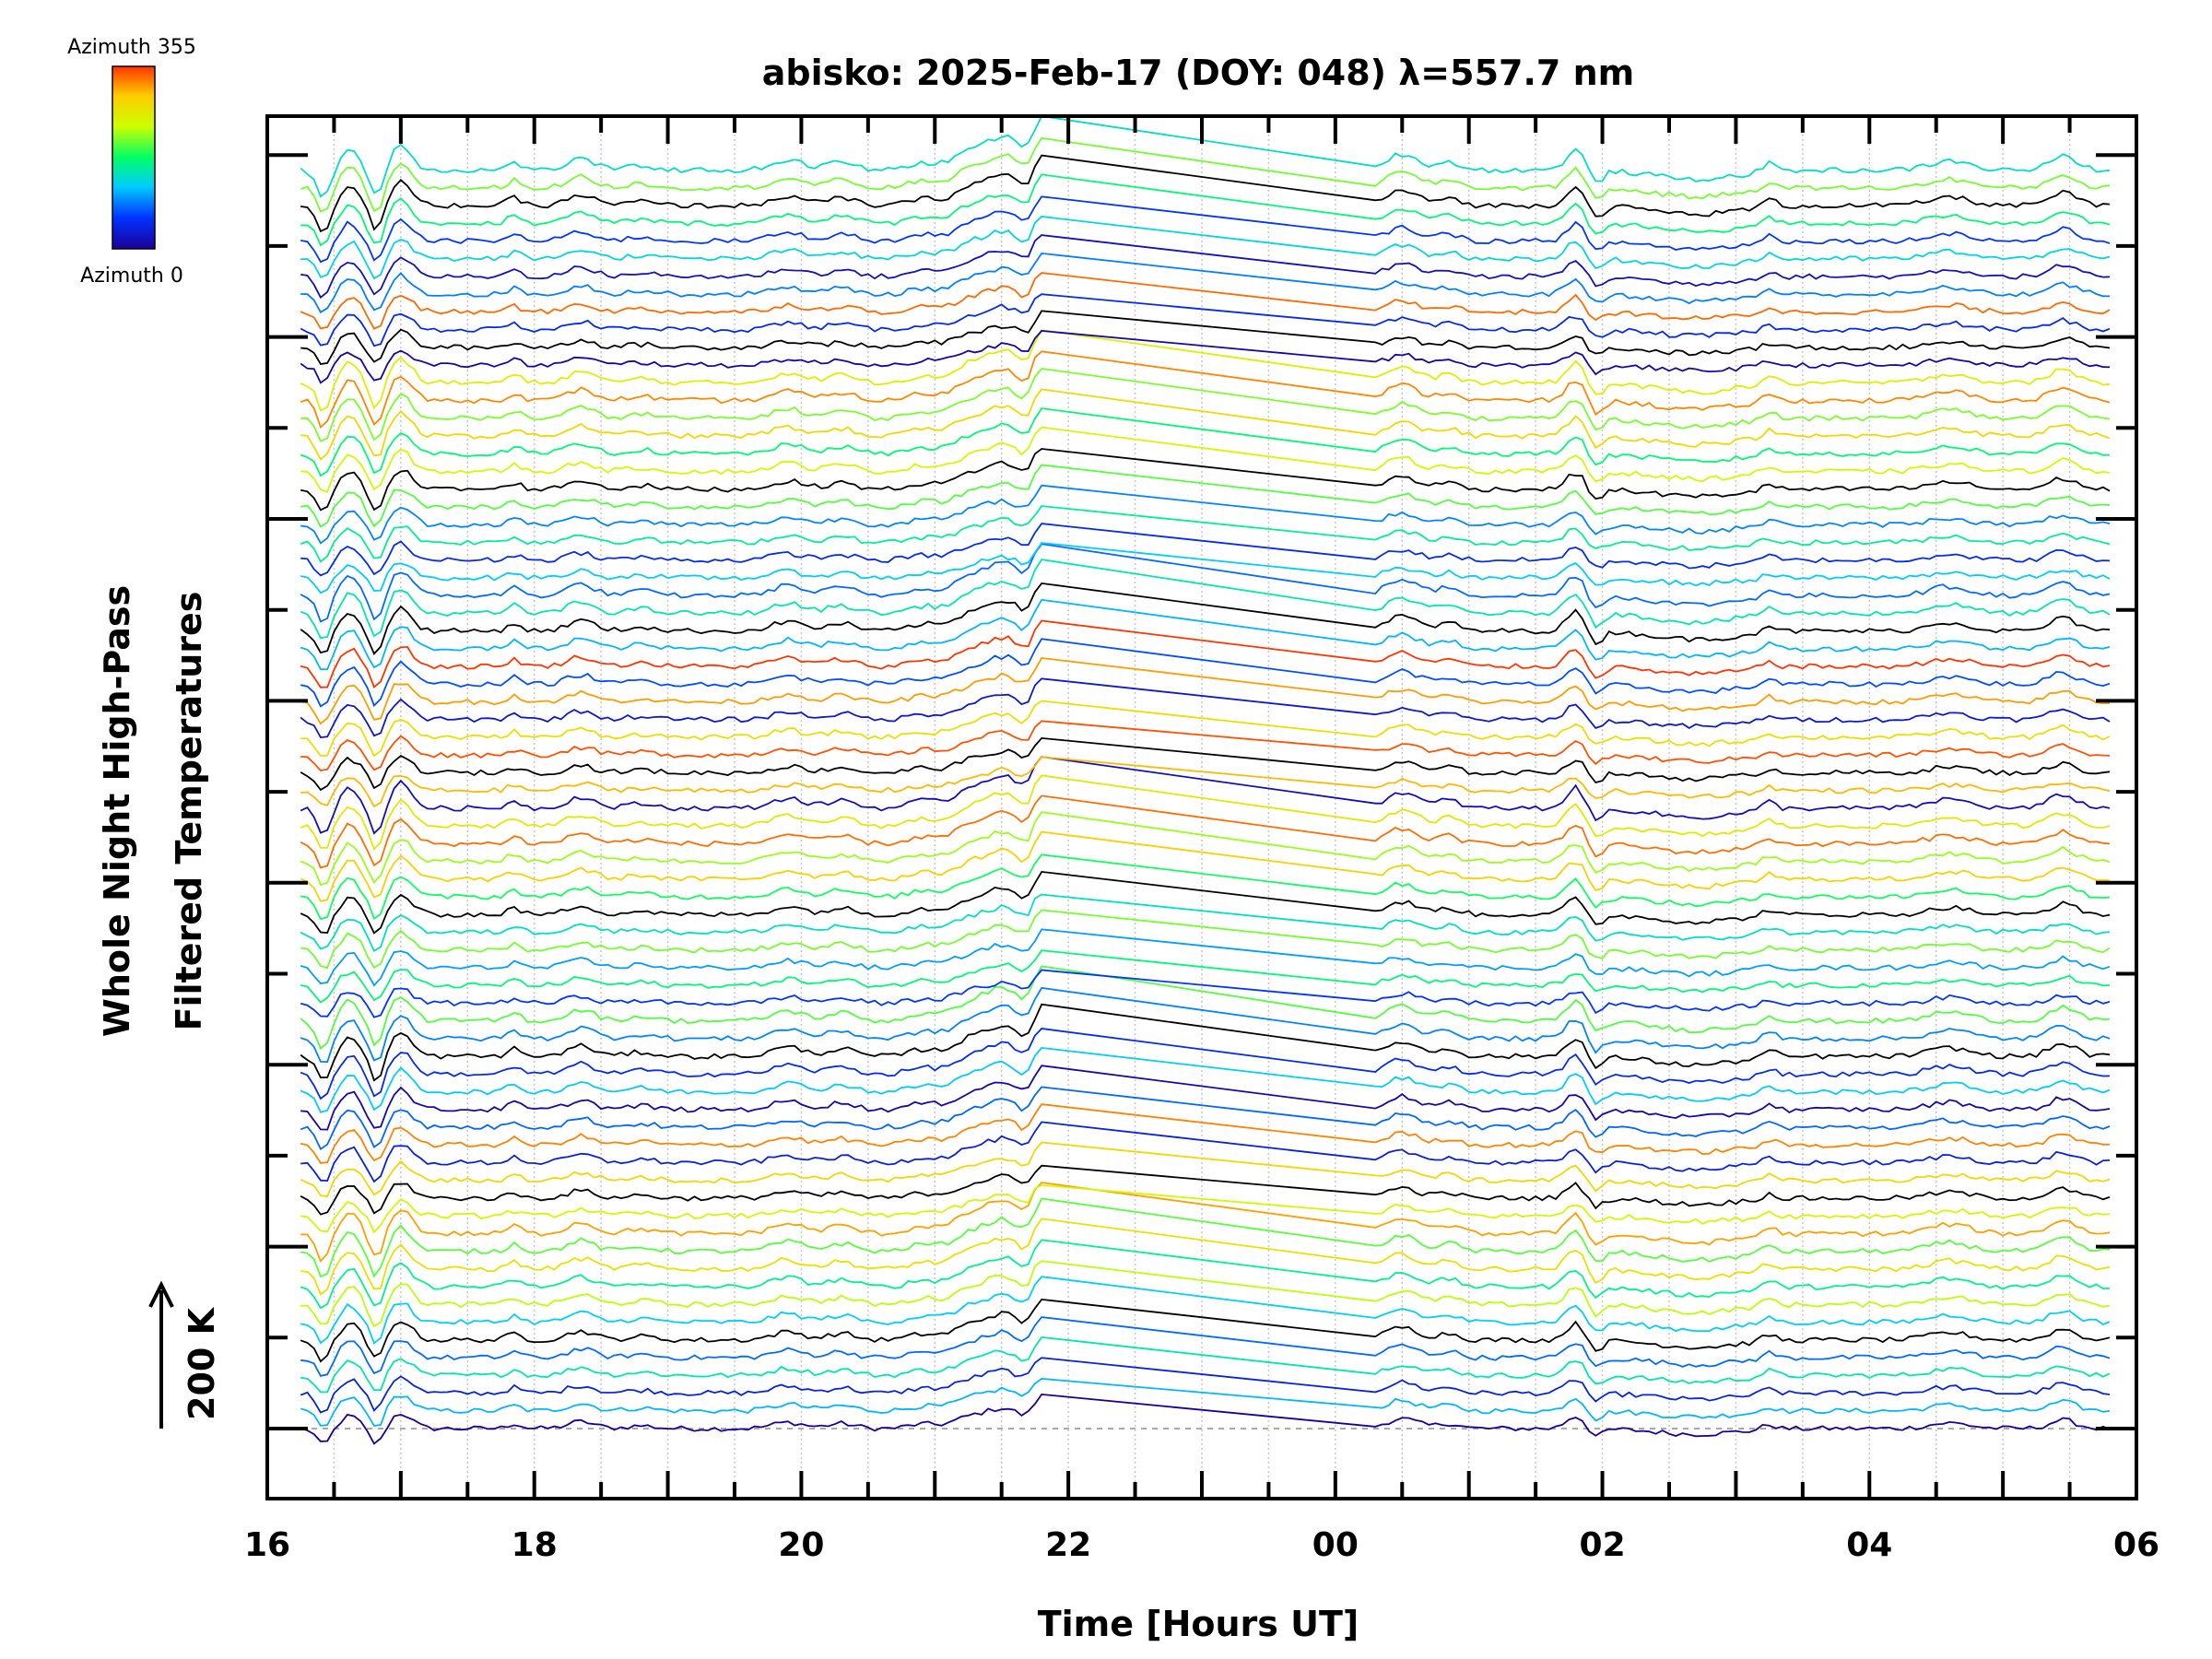 The image size is (2212, 1659). I want to click on scale-bar: 200 K, so click(185, 1354).